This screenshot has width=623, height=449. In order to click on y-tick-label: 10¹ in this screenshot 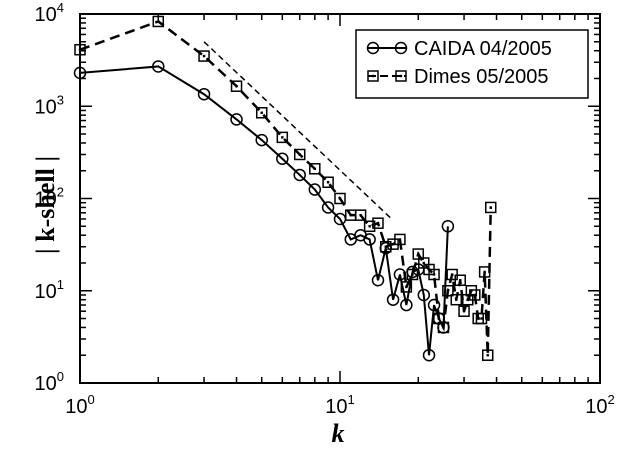, I will do `click(49, 290)`.